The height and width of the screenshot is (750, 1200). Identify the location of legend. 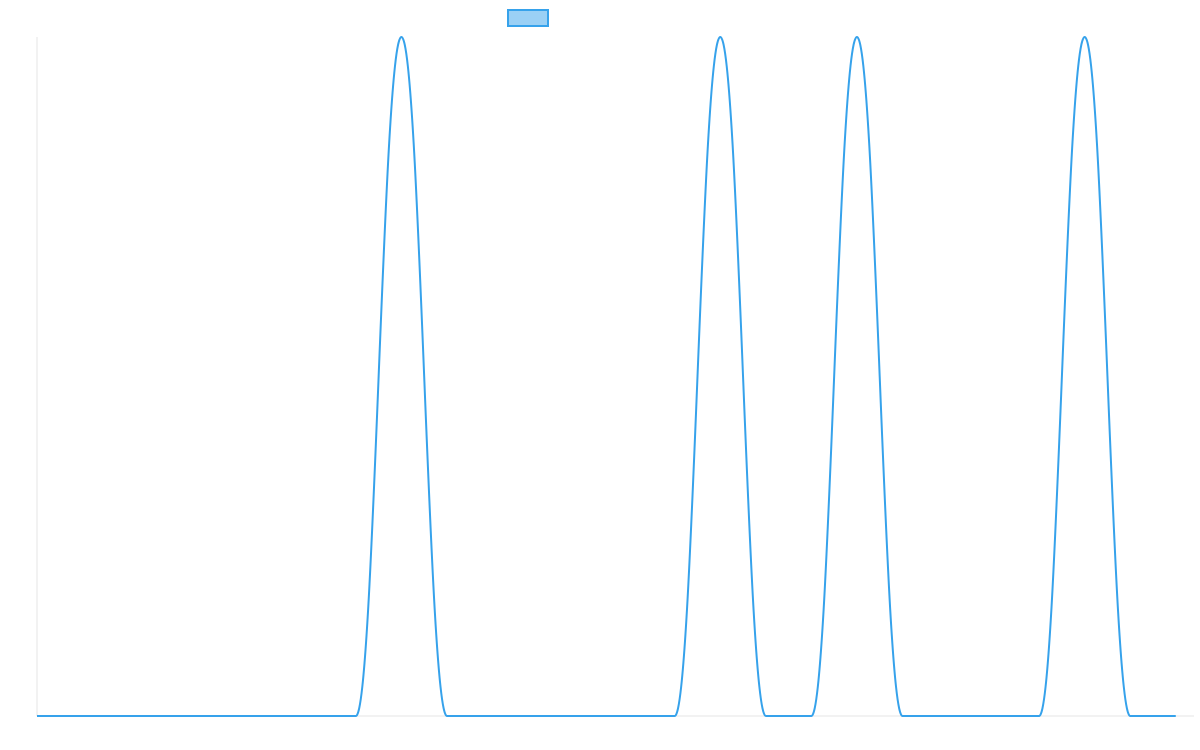
(528, 18).